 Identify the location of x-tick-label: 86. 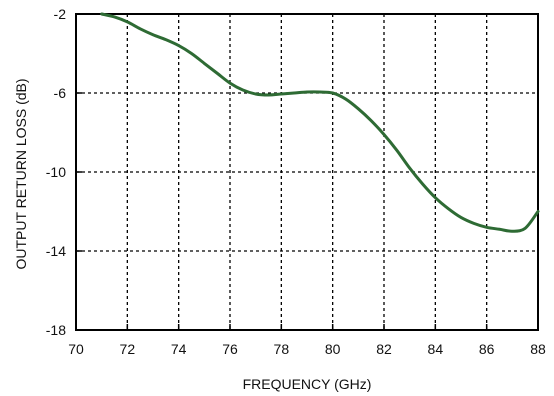
(487, 349).